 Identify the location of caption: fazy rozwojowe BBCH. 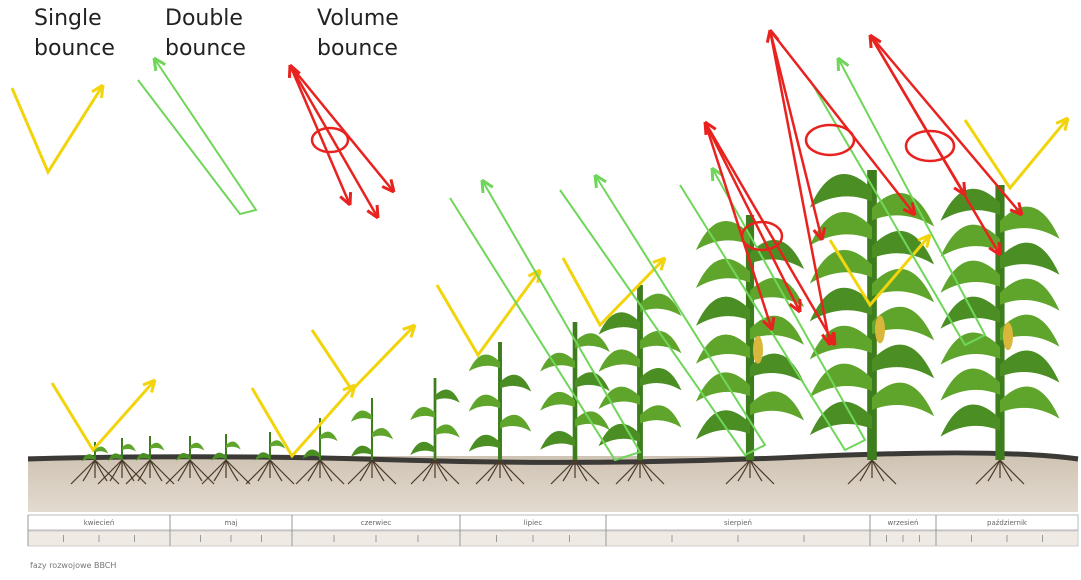
(73, 565).